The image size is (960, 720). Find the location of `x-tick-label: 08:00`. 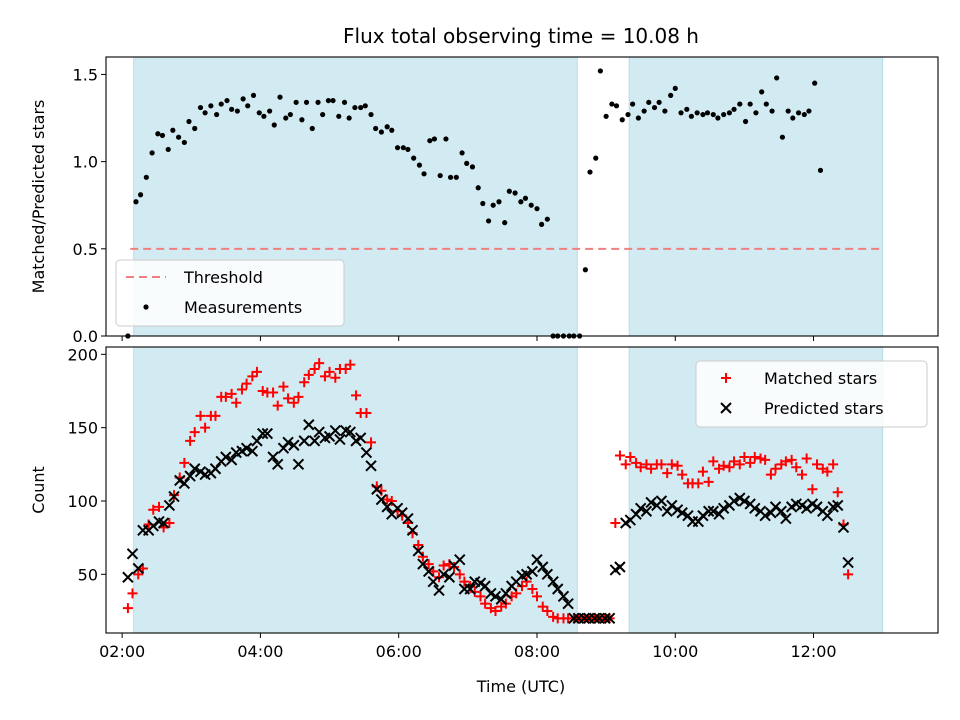

x-tick-label: 08:00 is located at coordinates (537, 651).